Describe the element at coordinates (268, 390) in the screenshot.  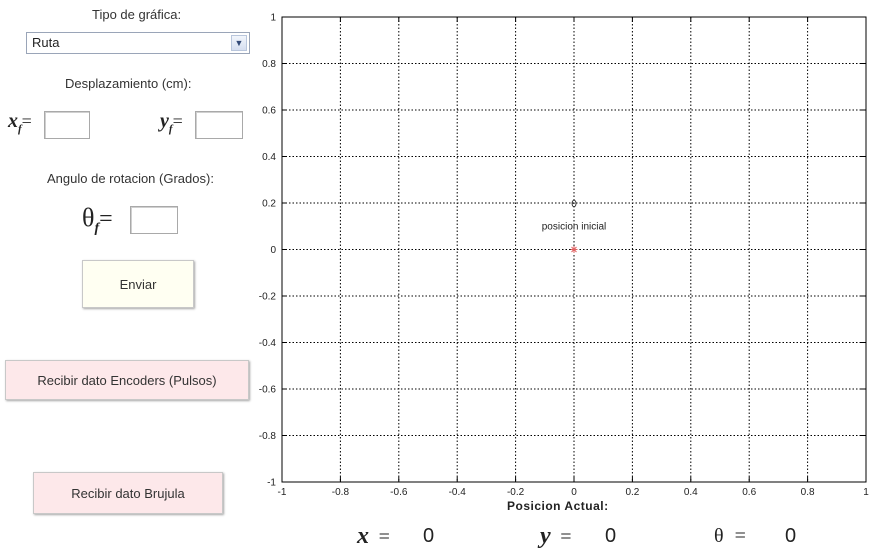
I see `y-tick-label: -0.6` at that location.